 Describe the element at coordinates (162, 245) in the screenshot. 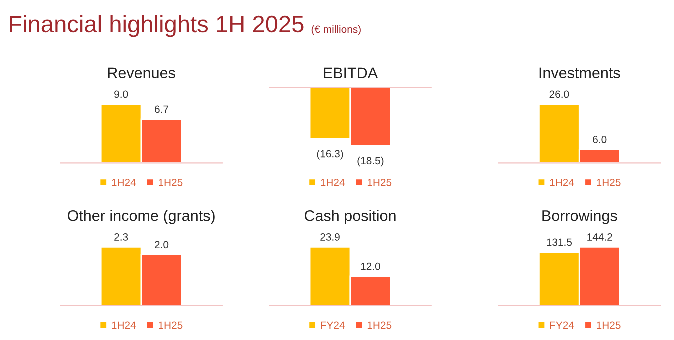

I see `data-label: 2.0` at that location.